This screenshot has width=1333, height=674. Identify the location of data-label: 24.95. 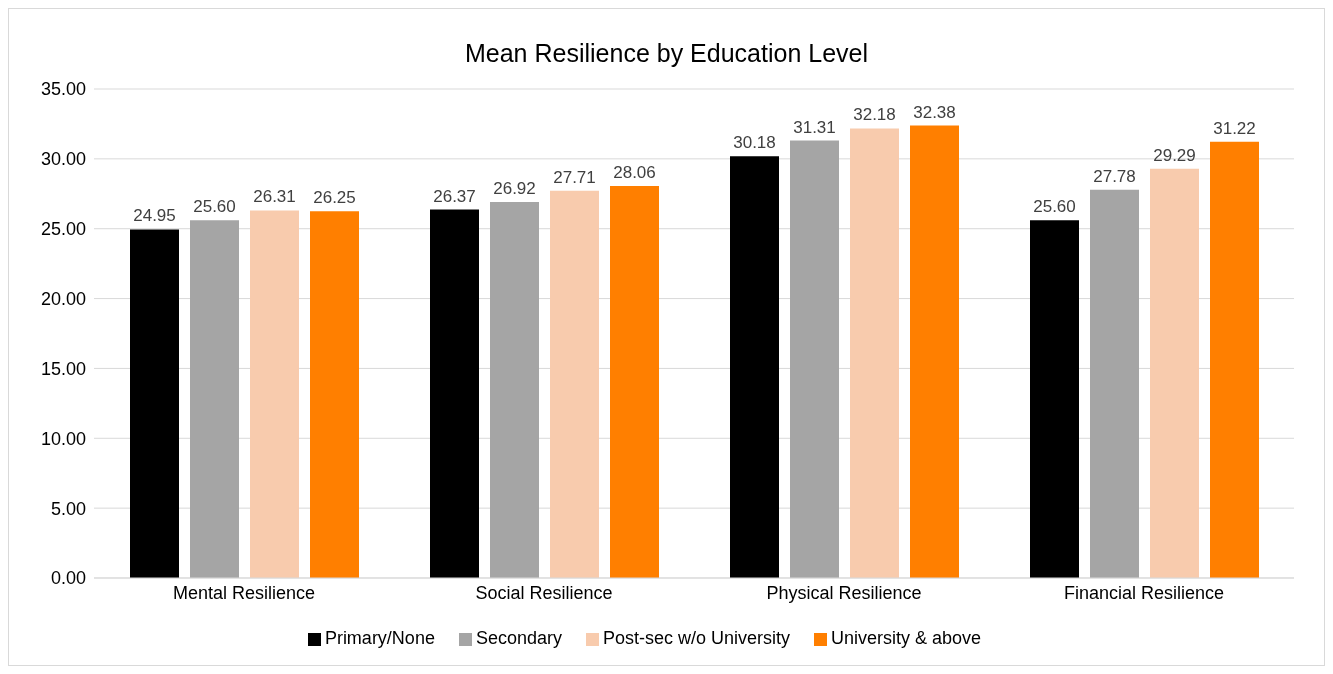
(154, 216).